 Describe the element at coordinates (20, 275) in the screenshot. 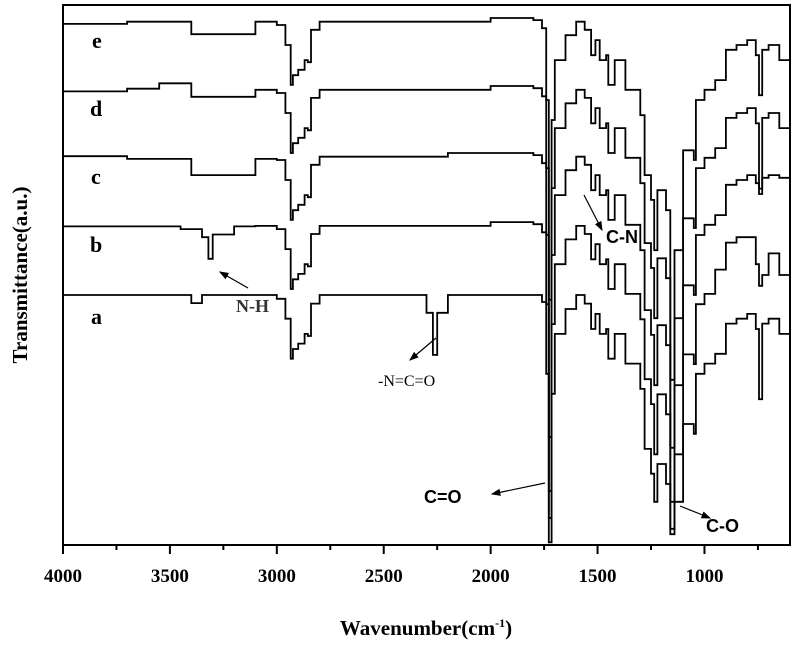

I see `y-axis-title: Transmittance(a.u.)` at that location.